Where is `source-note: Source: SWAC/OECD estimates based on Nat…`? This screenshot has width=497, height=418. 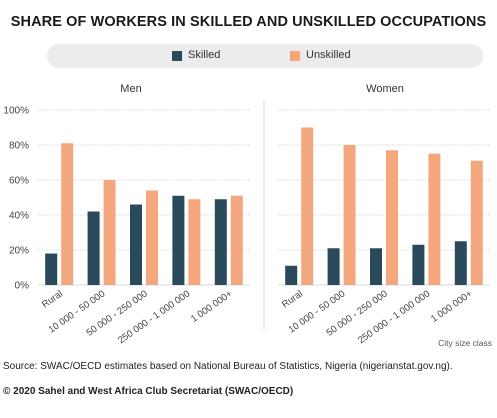 source-note: Source: SWAC/OECD estimates based on Nat… is located at coordinates (228, 366).